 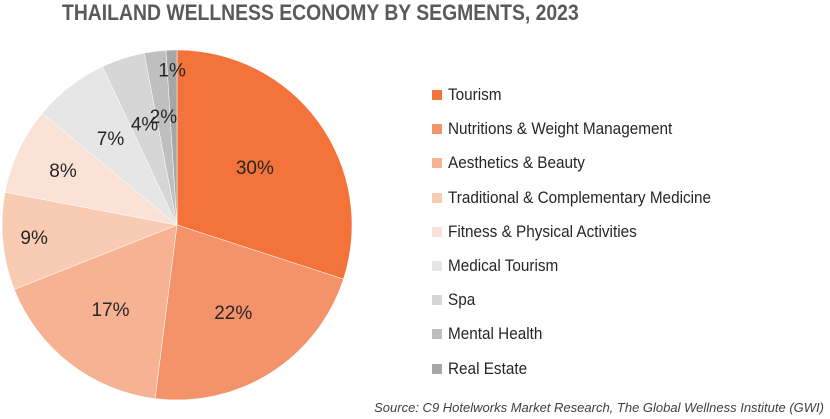 What do you see at coordinates (34, 238) in the screenshot?
I see `data-label: 9%` at bounding box center [34, 238].